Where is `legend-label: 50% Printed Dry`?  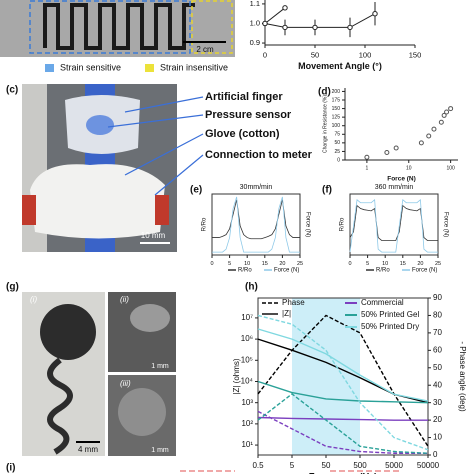
legend-label: 50% Printed Dry is located at coordinates (390, 326).